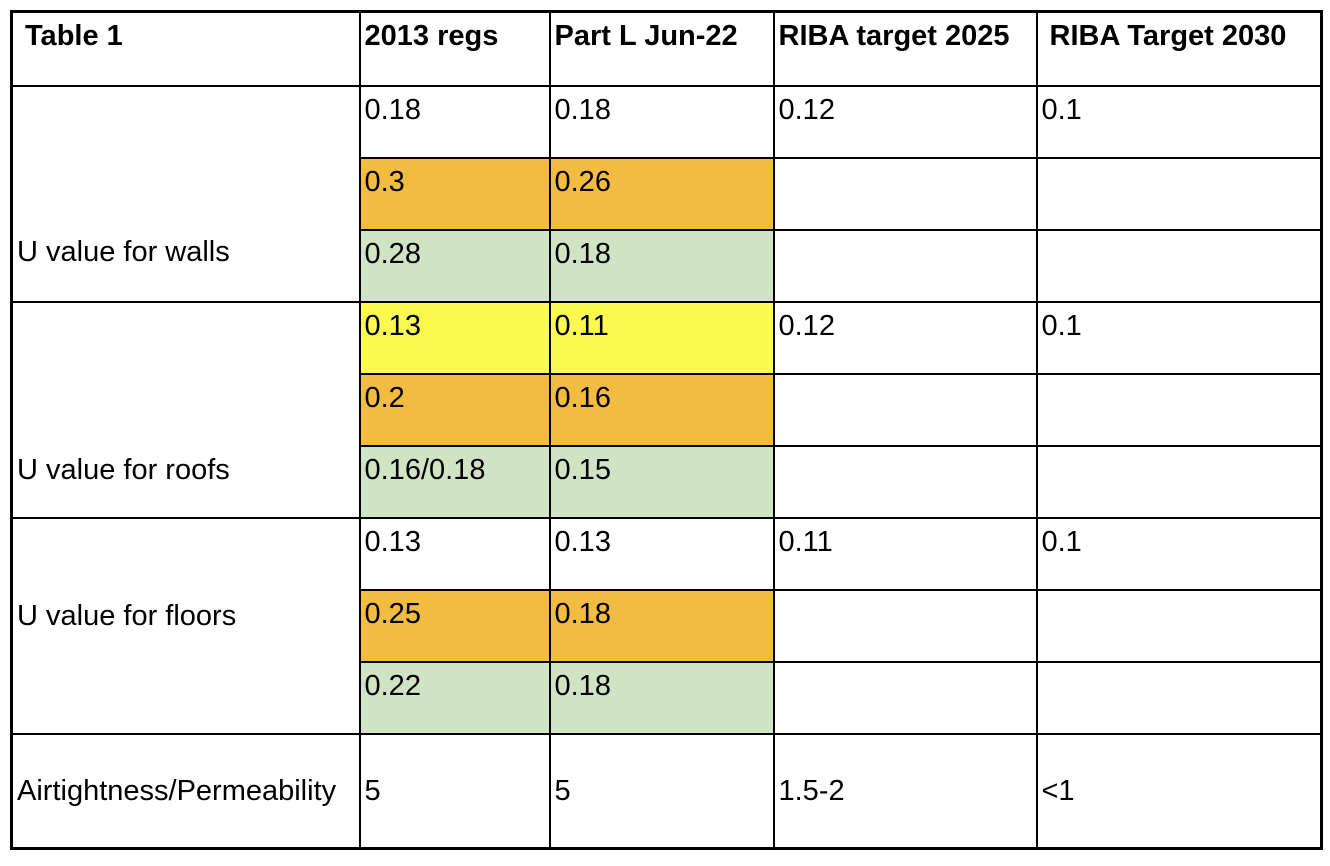  What do you see at coordinates (454, 265) in the screenshot?
I see `table-cell: 0.28` at bounding box center [454, 265].